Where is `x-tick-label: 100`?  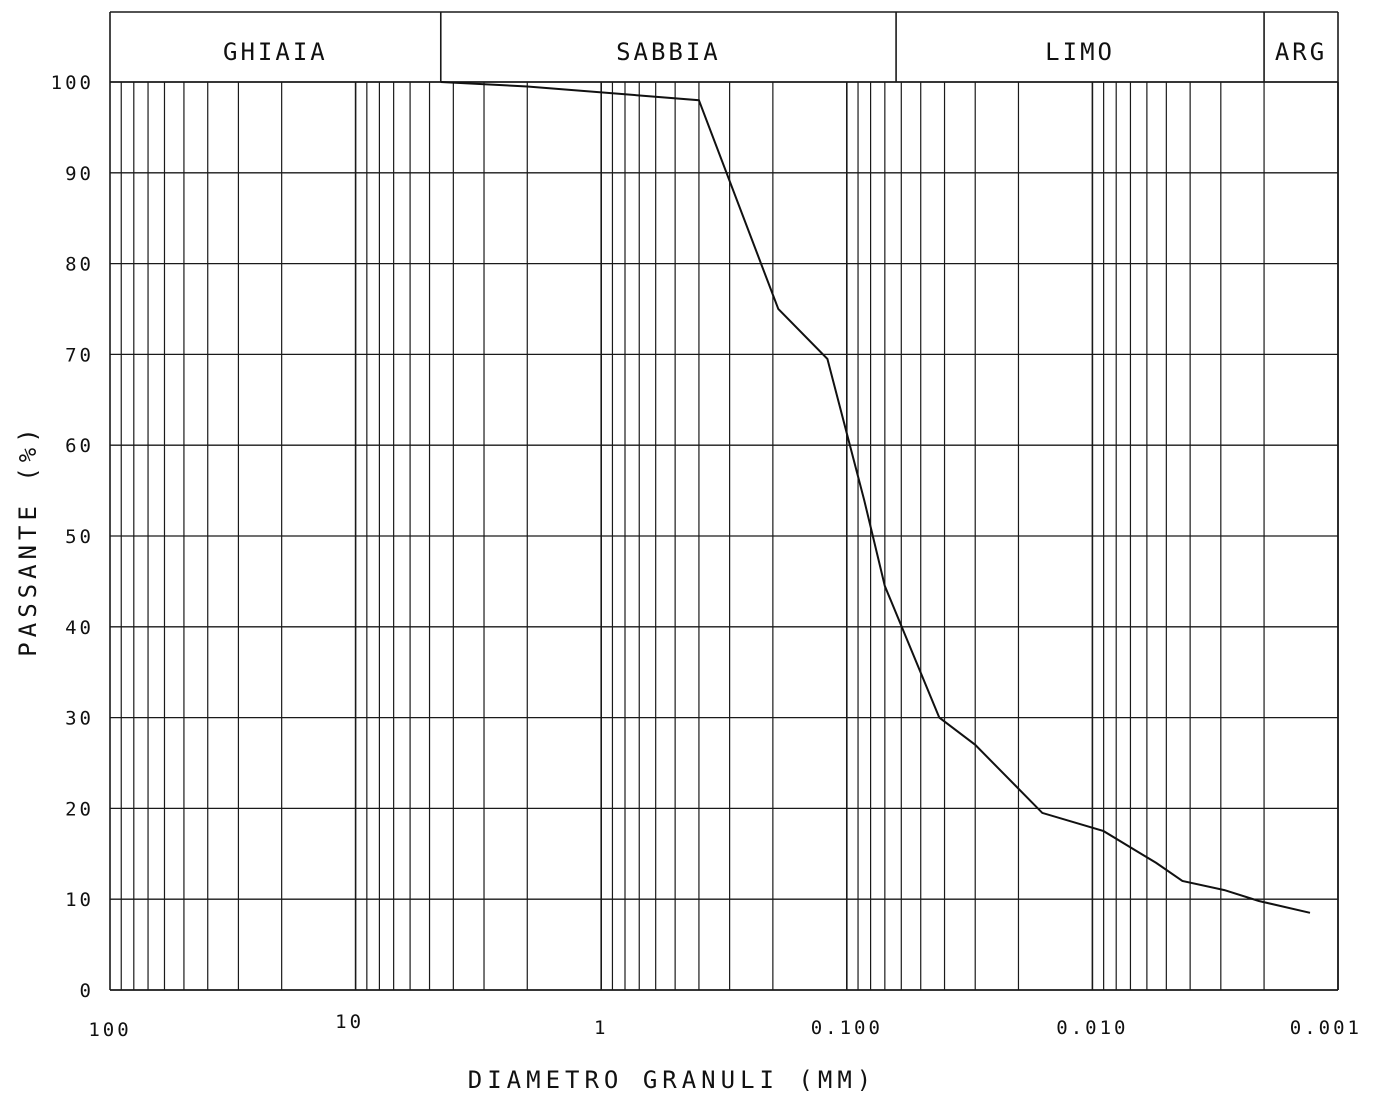
x-tick-label: 100 is located at coordinates (109, 1030).